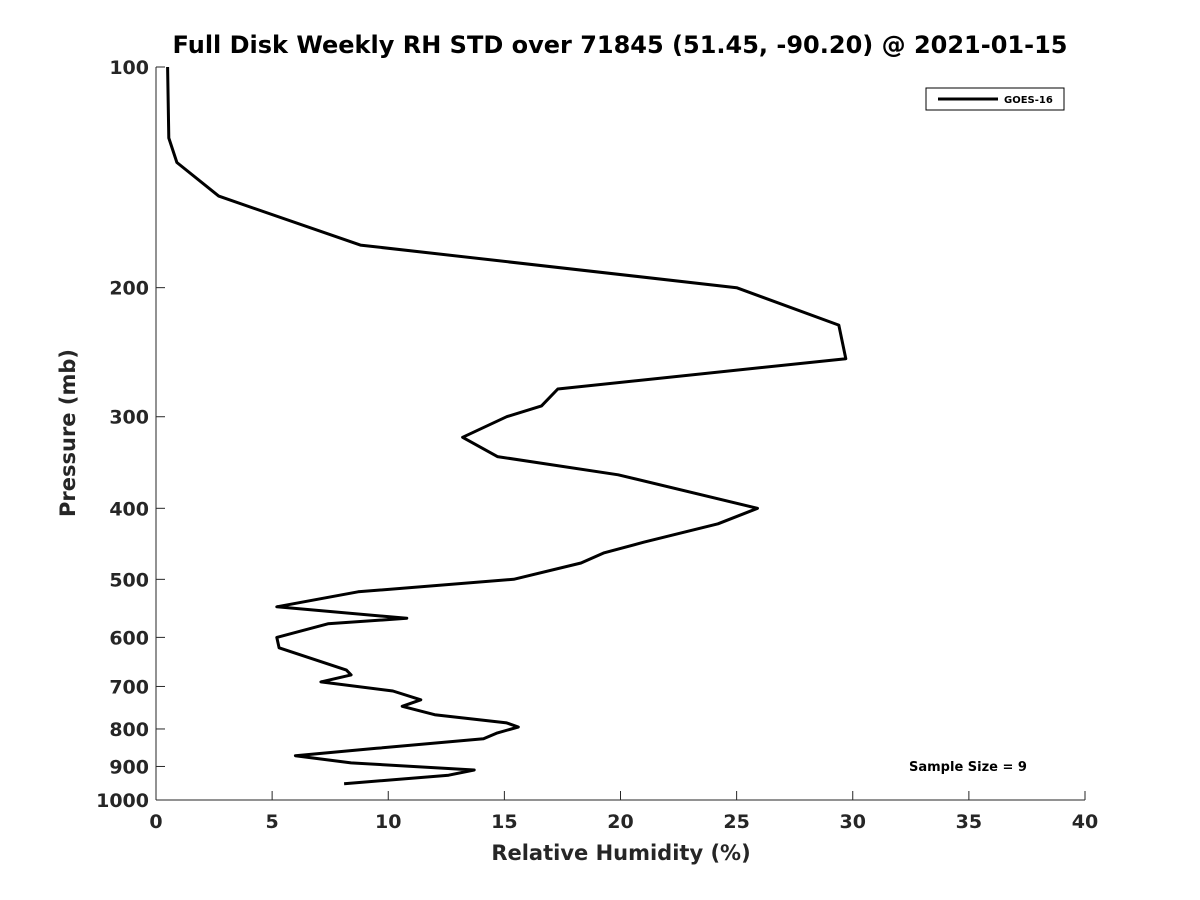  Describe the element at coordinates (129, 767) in the screenshot. I see `y-tick-label: 900` at that location.